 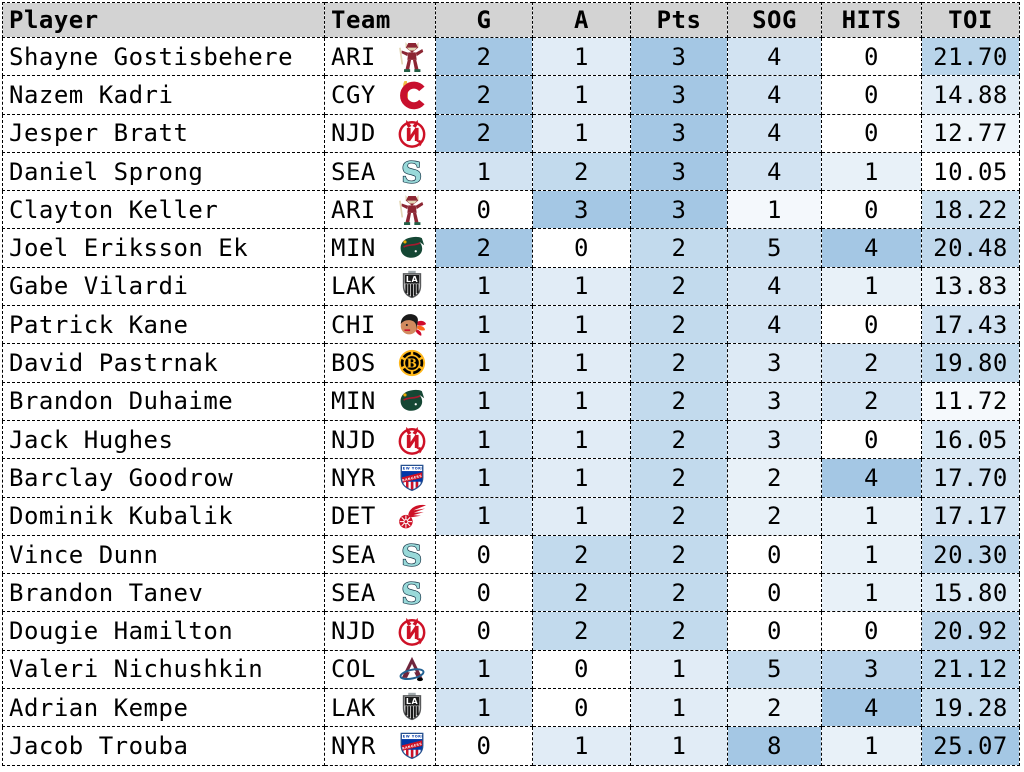 I want to click on player-name-cell: Daniel Sprong, so click(x=163, y=171).